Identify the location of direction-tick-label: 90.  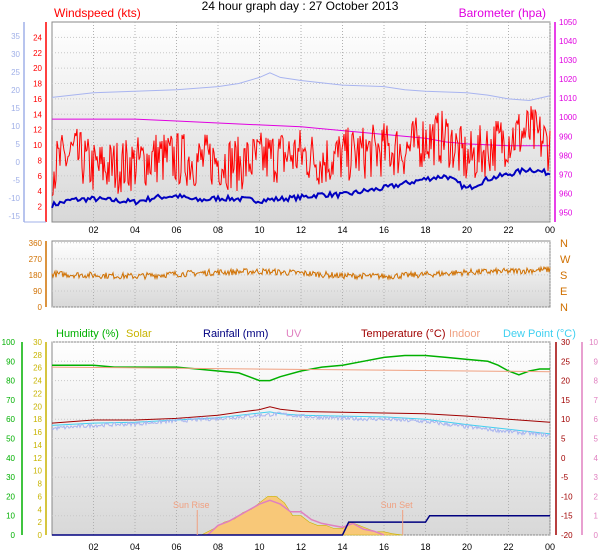
(37, 291).